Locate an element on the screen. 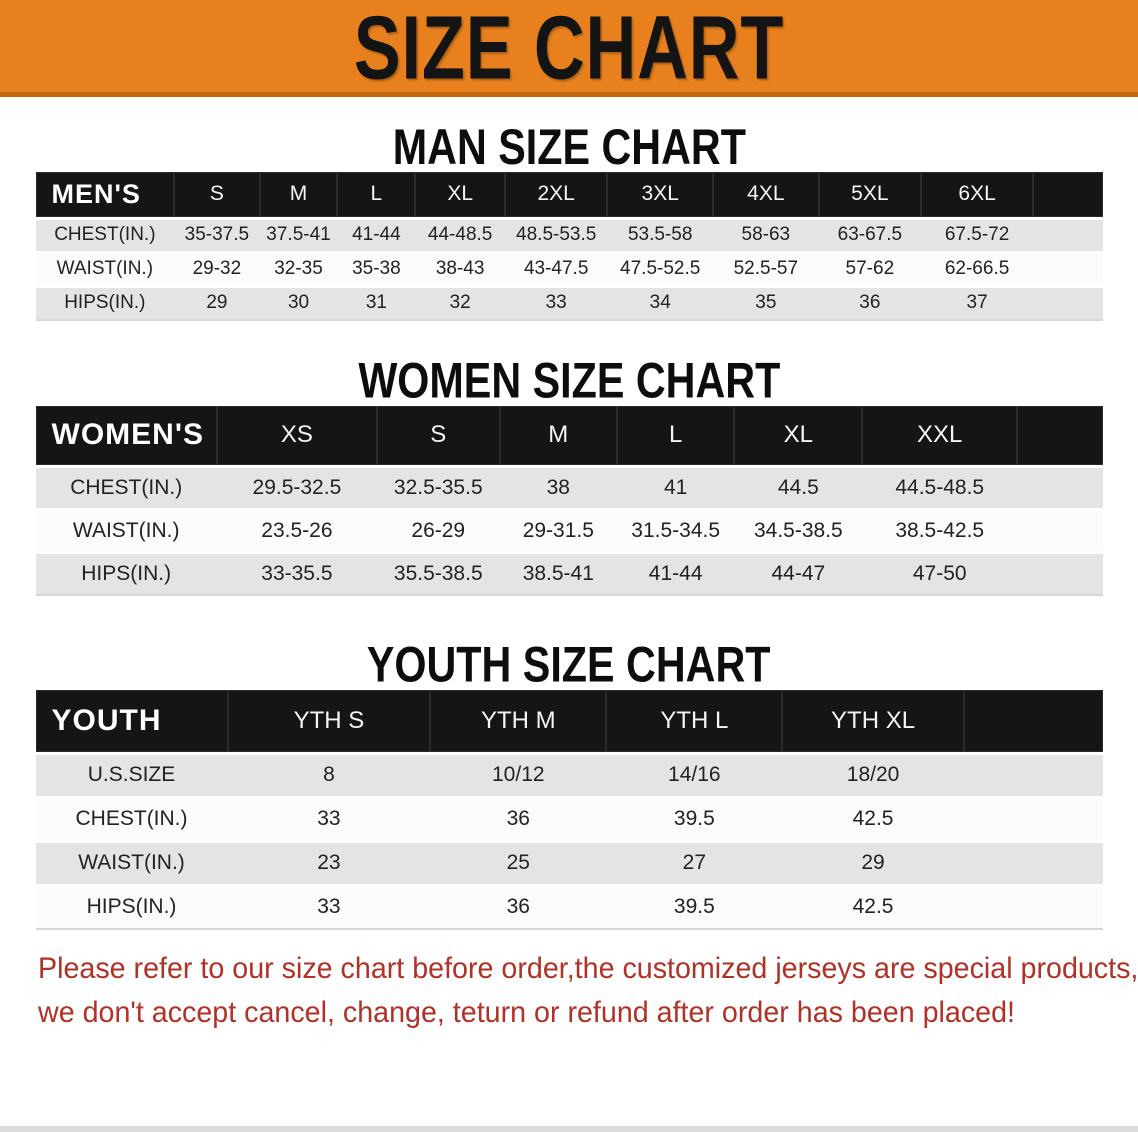  size-value-cell: 42.5 is located at coordinates (873, 820).